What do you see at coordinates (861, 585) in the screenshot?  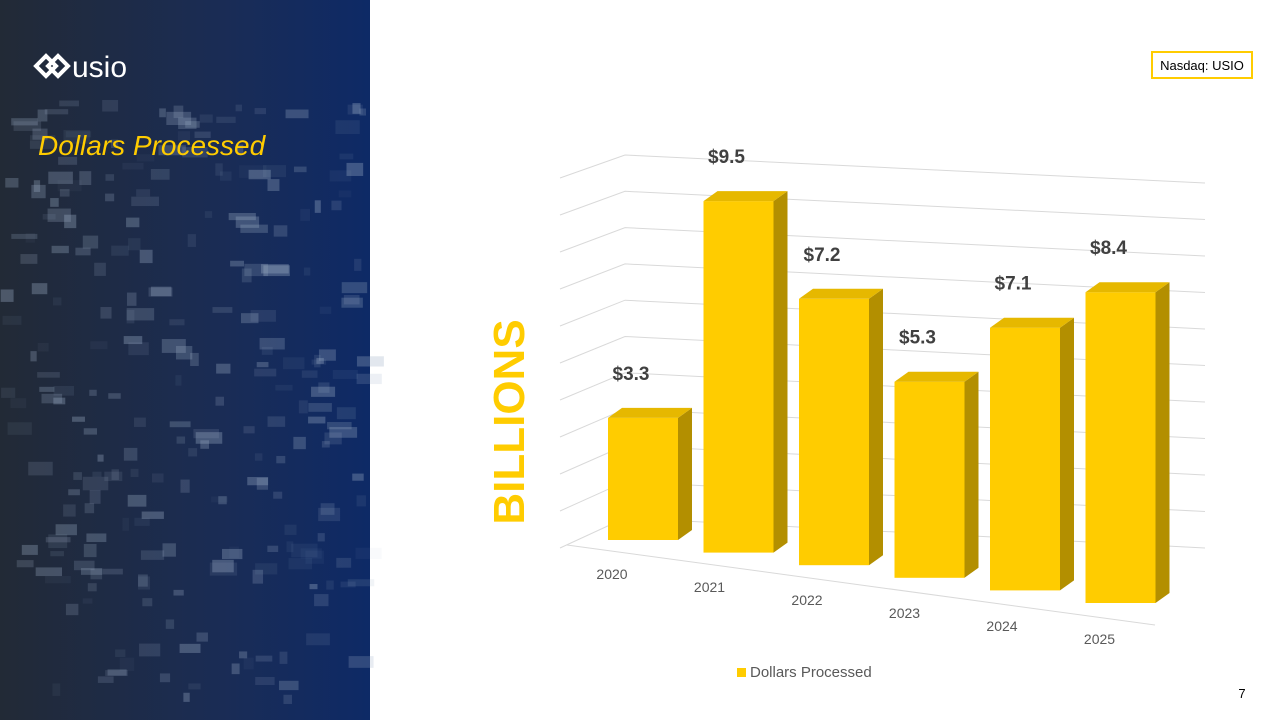 I see `floor-edge` at bounding box center [861, 585].